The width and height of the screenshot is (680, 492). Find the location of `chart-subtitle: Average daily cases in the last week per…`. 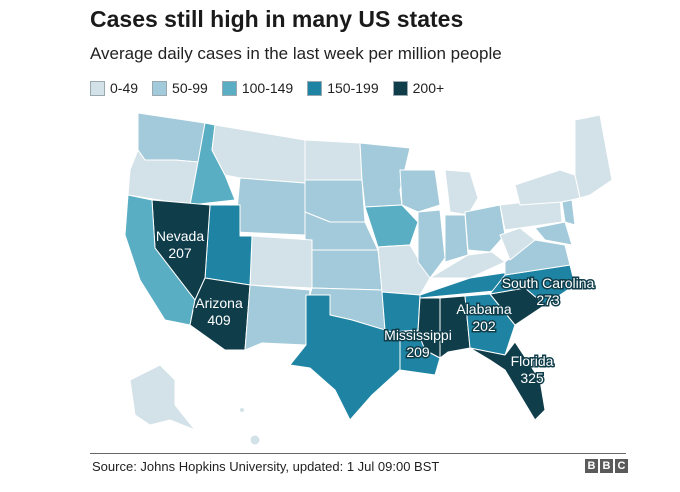

chart-subtitle: Average daily cases in the last week per… is located at coordinates (296, 53).